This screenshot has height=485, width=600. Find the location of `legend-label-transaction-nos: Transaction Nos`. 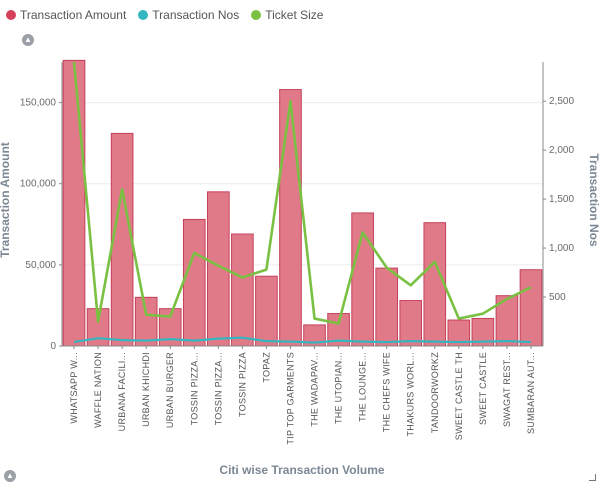

legend-label-transaction-nos: Transaction Nos is located at coordinates (196, 15).